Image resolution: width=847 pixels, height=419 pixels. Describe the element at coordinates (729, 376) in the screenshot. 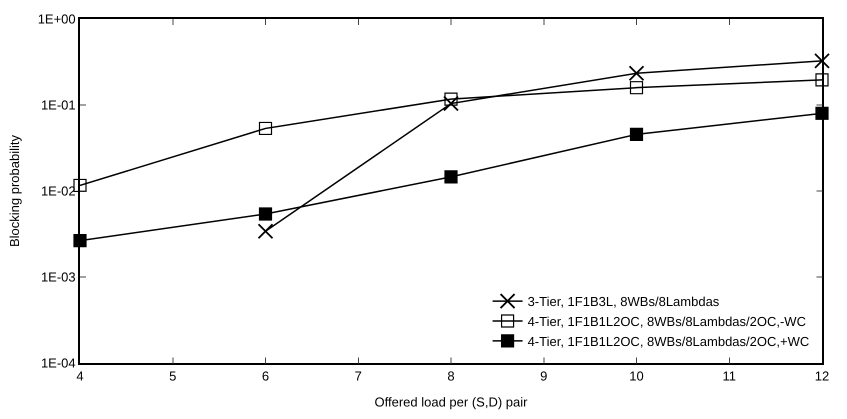

I see `x-tick-label: 11` at that location.